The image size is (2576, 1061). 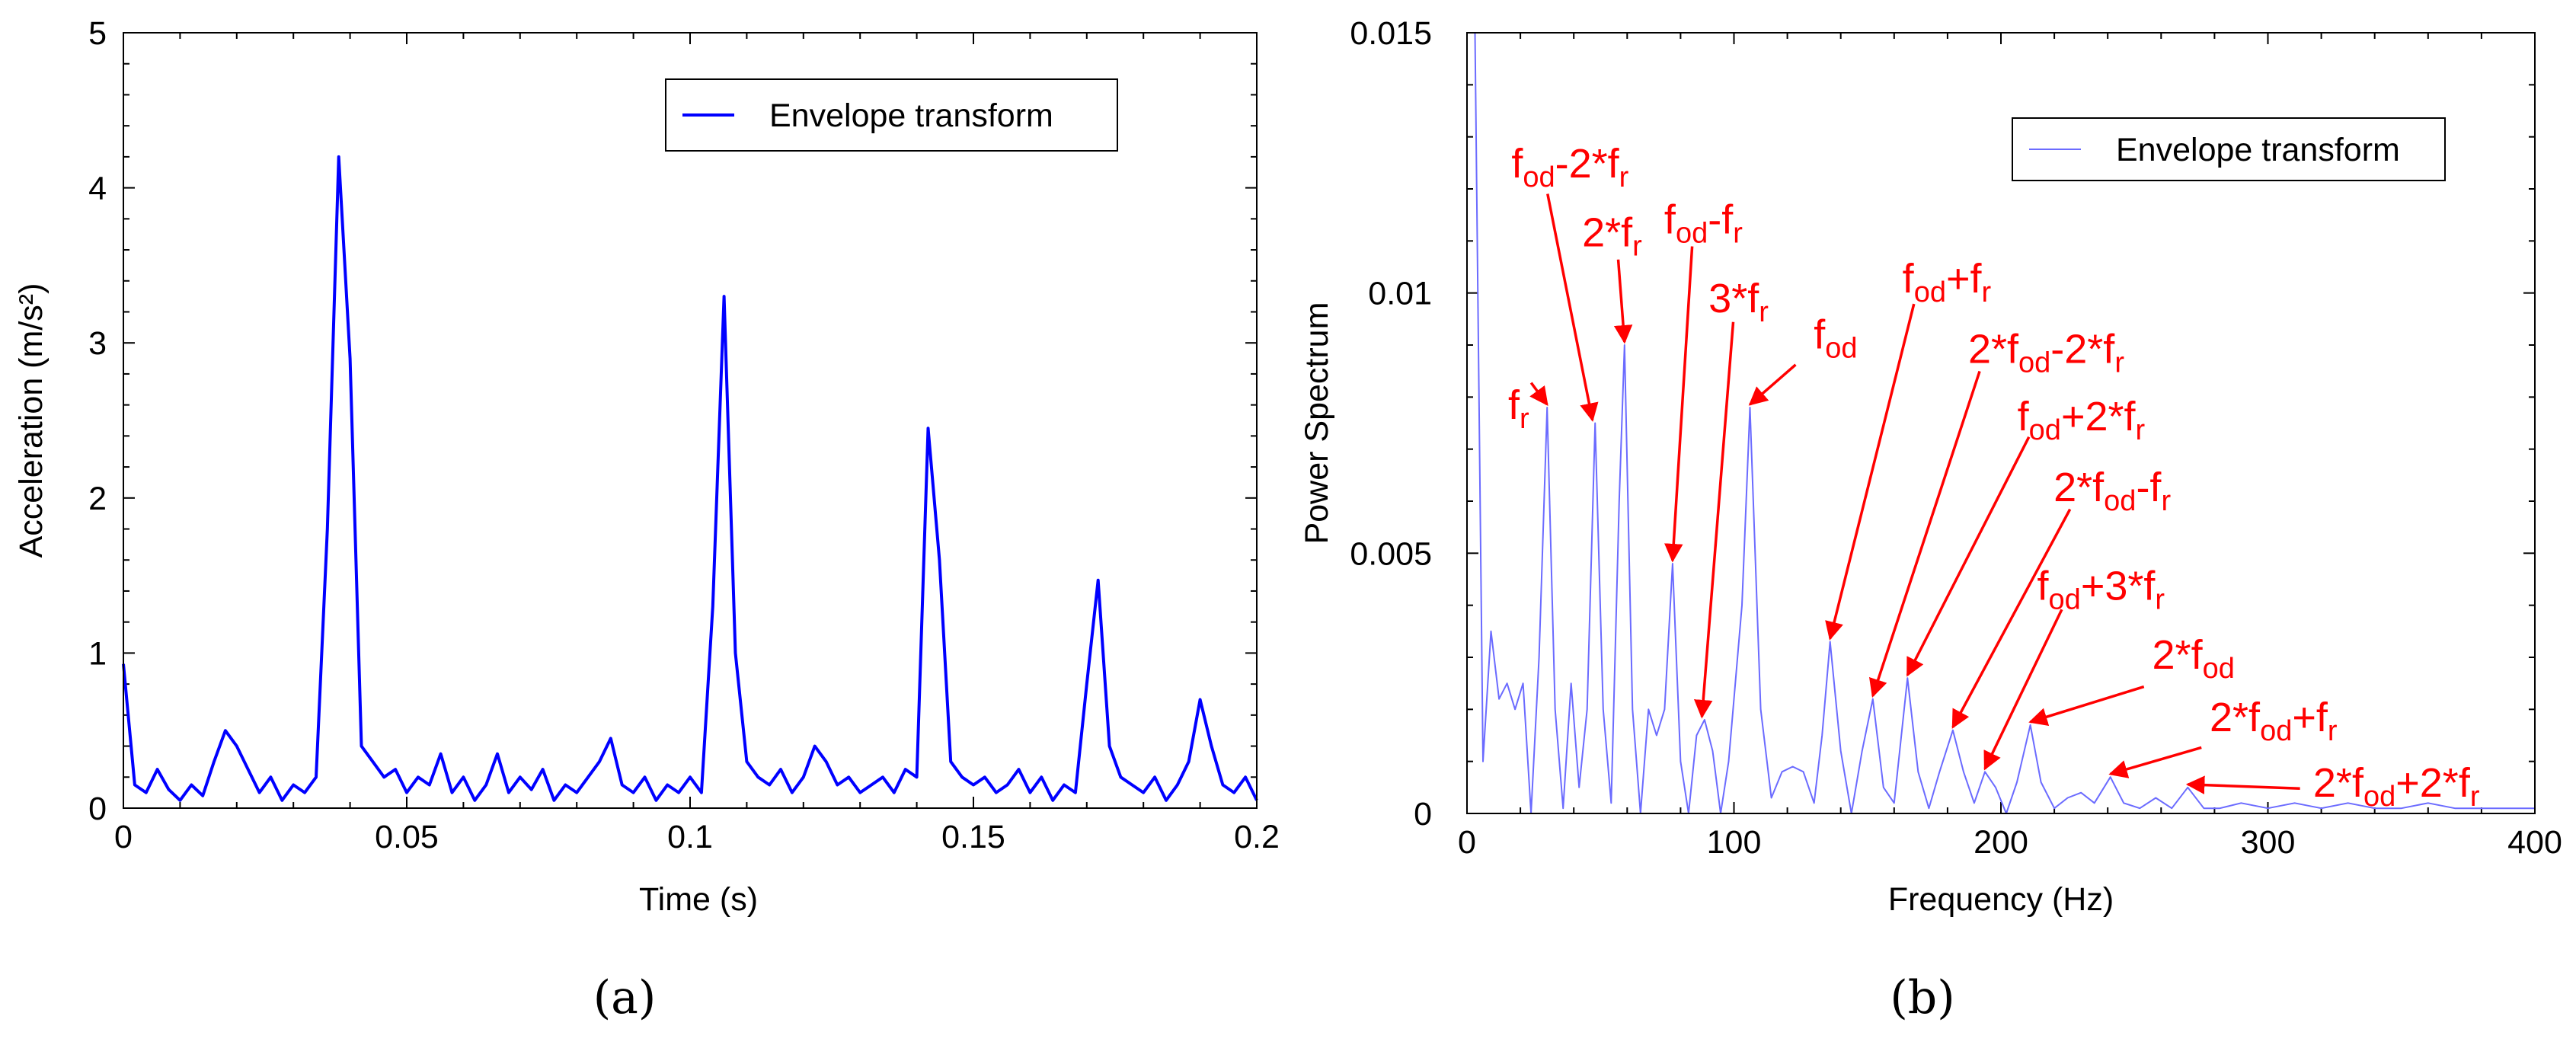 I want to click on y-tick-label: 3, so click(x=97, y=343).